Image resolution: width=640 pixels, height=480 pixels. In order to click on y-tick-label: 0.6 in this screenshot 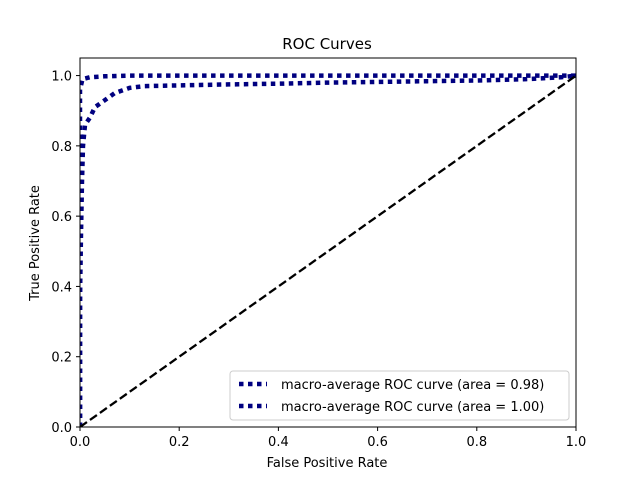, I will do `click(61, 217)`.